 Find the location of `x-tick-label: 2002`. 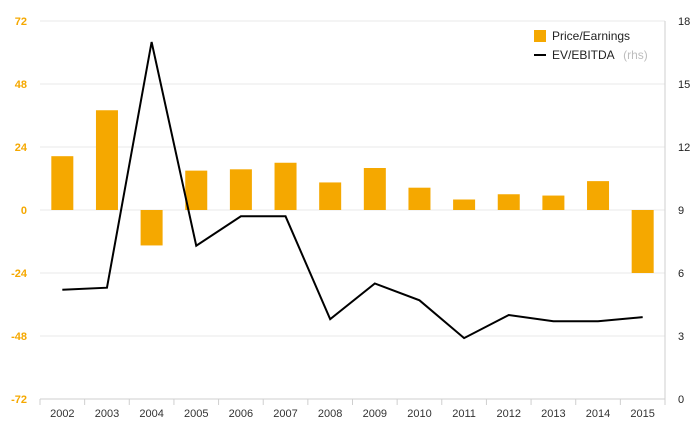

x-tick-label: 2002 is located at coordinates (62, 414).